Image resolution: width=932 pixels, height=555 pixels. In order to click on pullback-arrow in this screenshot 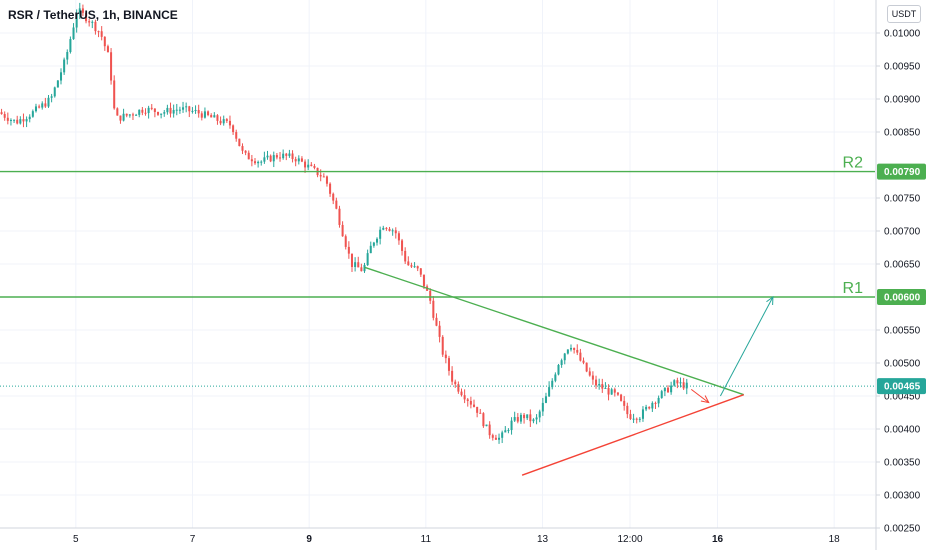, I will do `click(700, 396)`.